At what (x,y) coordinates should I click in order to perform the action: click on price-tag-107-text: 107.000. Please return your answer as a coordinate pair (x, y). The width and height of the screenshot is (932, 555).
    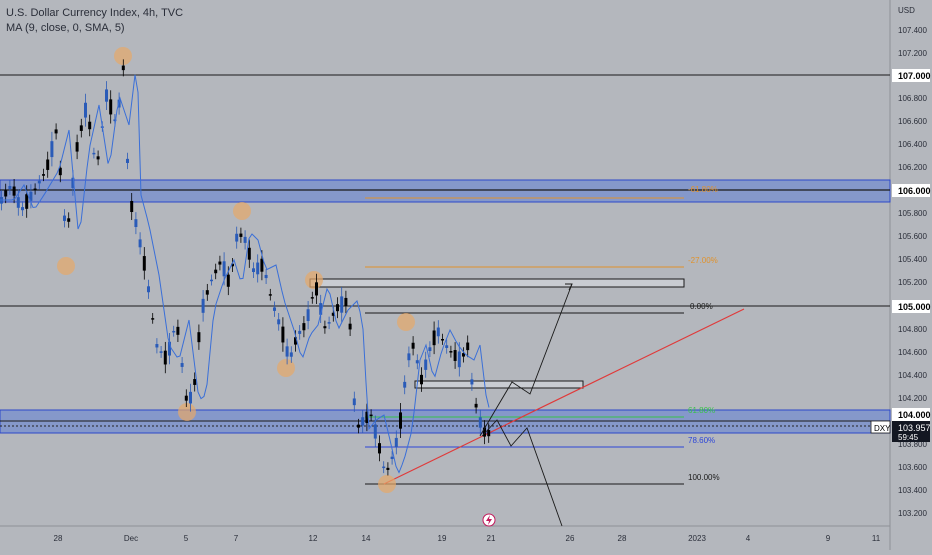
    Looking at the image, I should click on (914, 76).